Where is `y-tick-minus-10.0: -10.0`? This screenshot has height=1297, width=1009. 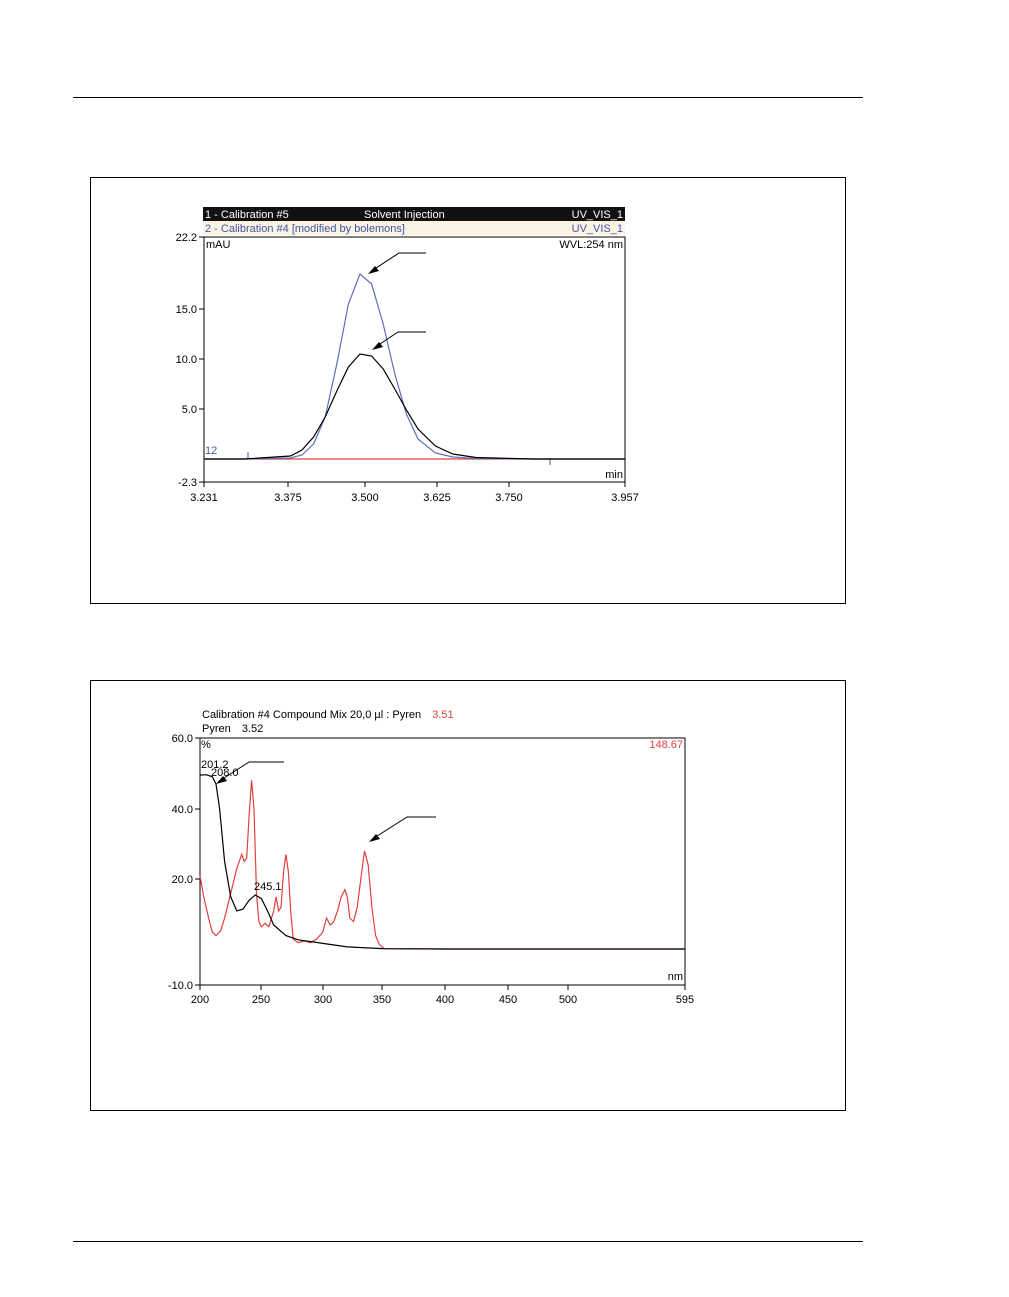 y-tick-minus-10.0: -10.0 is located at coordinates (184, 986).